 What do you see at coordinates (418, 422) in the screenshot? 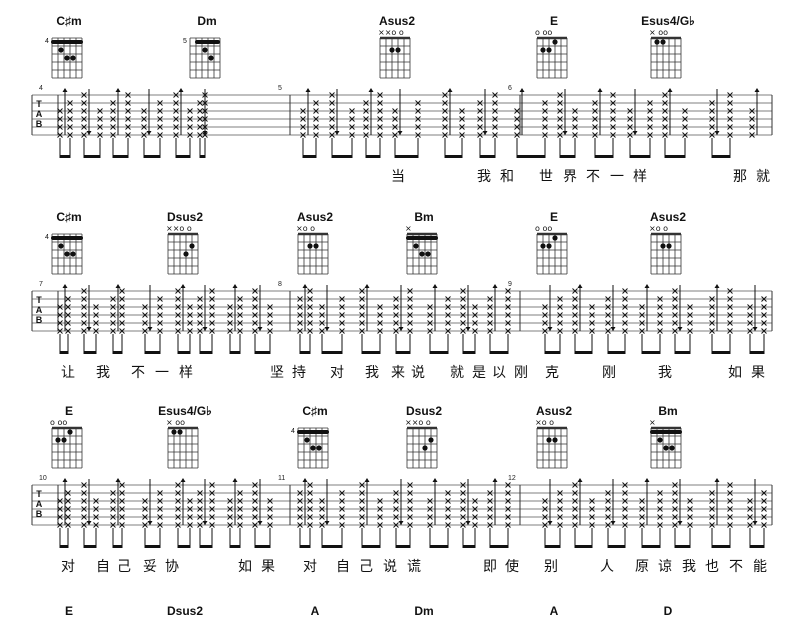
I see `open-muted-string-marks: ××o o` at bounding box center [418, 422].